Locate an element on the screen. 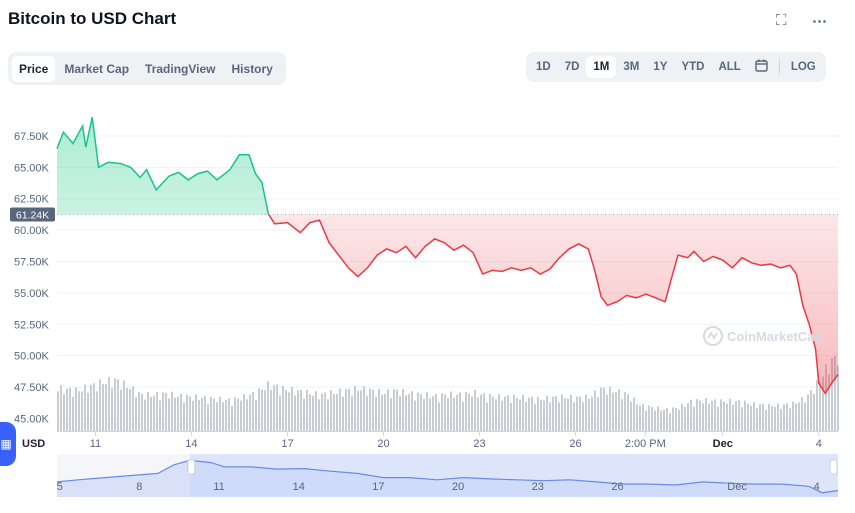  range-ytd: YTD is located at coordinates (693, 67).